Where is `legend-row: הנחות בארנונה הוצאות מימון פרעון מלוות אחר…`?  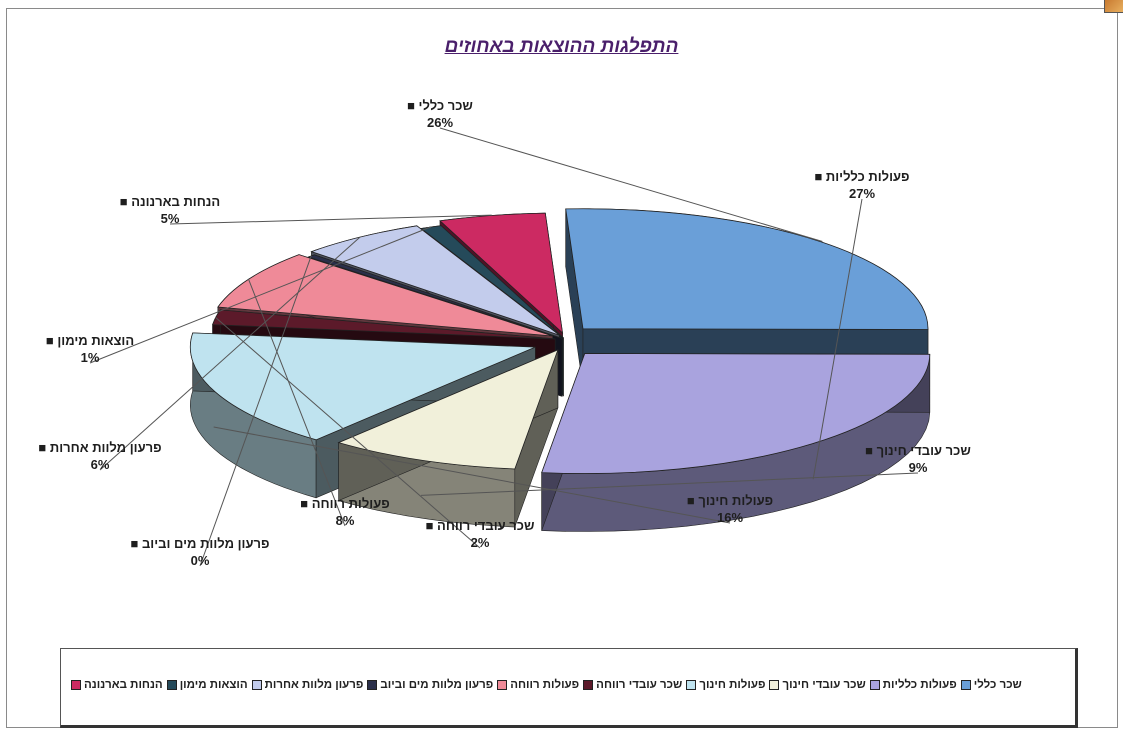 legend-row: הנחות בארנונה הוצאות מימון פרעון מלוות אחר… is located at coordinates (568, 685).